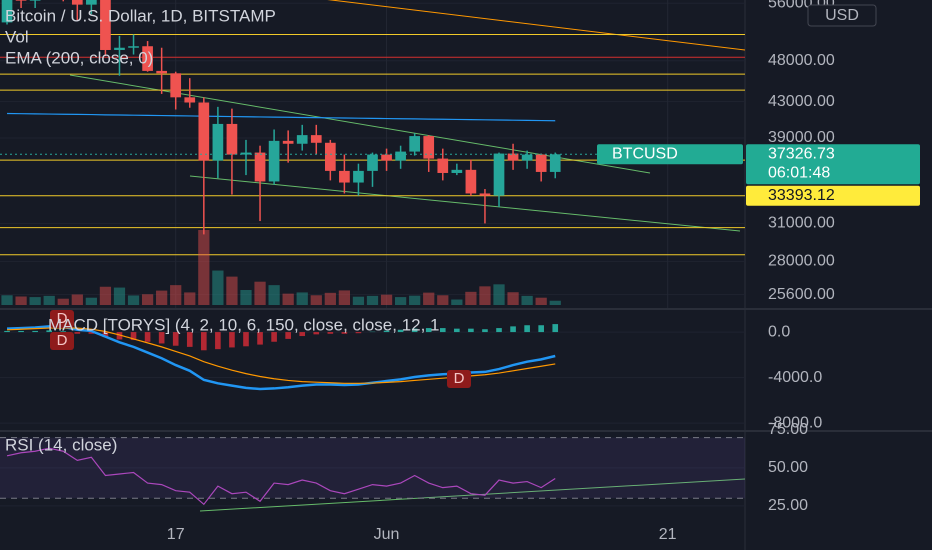  Describe the element at coordinates (801, 195) in the screenshot. I see `price-level-label: 33393.12` at that location.